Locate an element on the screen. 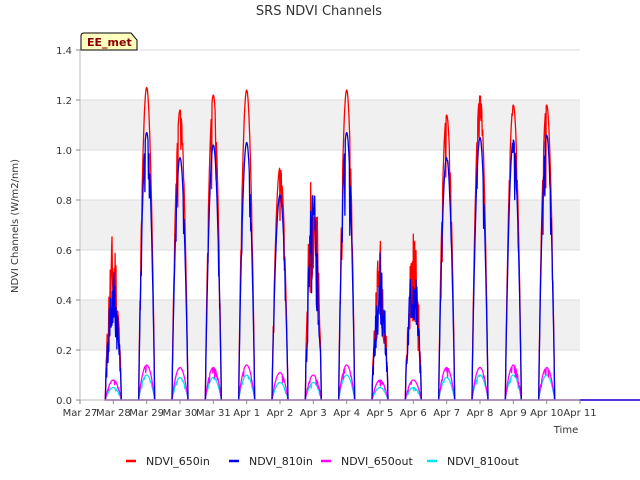 The height and width of the screenshot is (480, 640). y-tick-label: 0.8 is located at coordinates (64, 201).